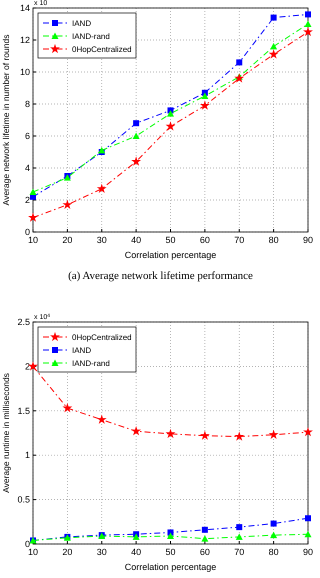 Image resolution: width=320 pixels, height=578 pixels. What do you see at coordinates (25, 8) in the screenshot?
I see `y-tick-label: 14` at bounding box center [25, 8].